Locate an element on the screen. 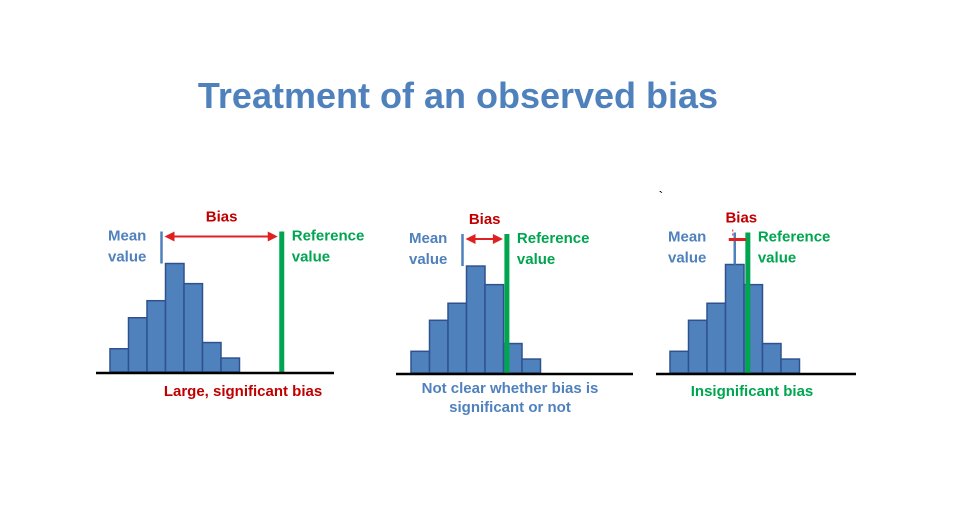 The width and height of the screenshot is (953, 526). panel-caption: Insignificant bias is located at coordinates (752, 391).